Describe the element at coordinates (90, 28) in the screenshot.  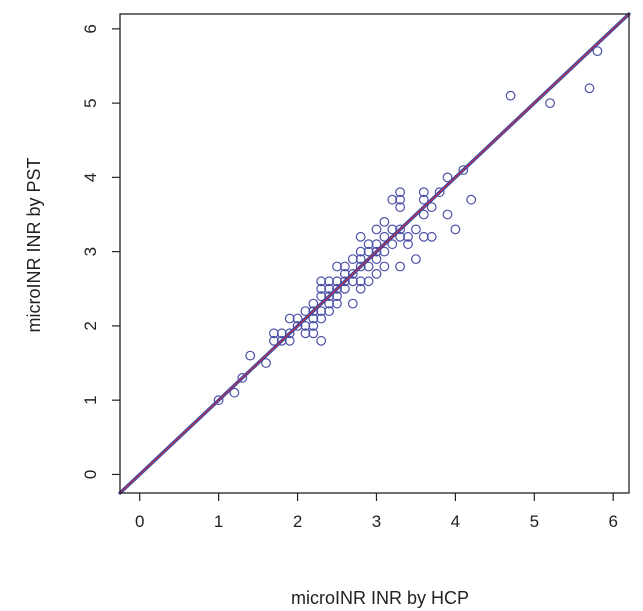
I see `y-tick-label: 6` at that location.